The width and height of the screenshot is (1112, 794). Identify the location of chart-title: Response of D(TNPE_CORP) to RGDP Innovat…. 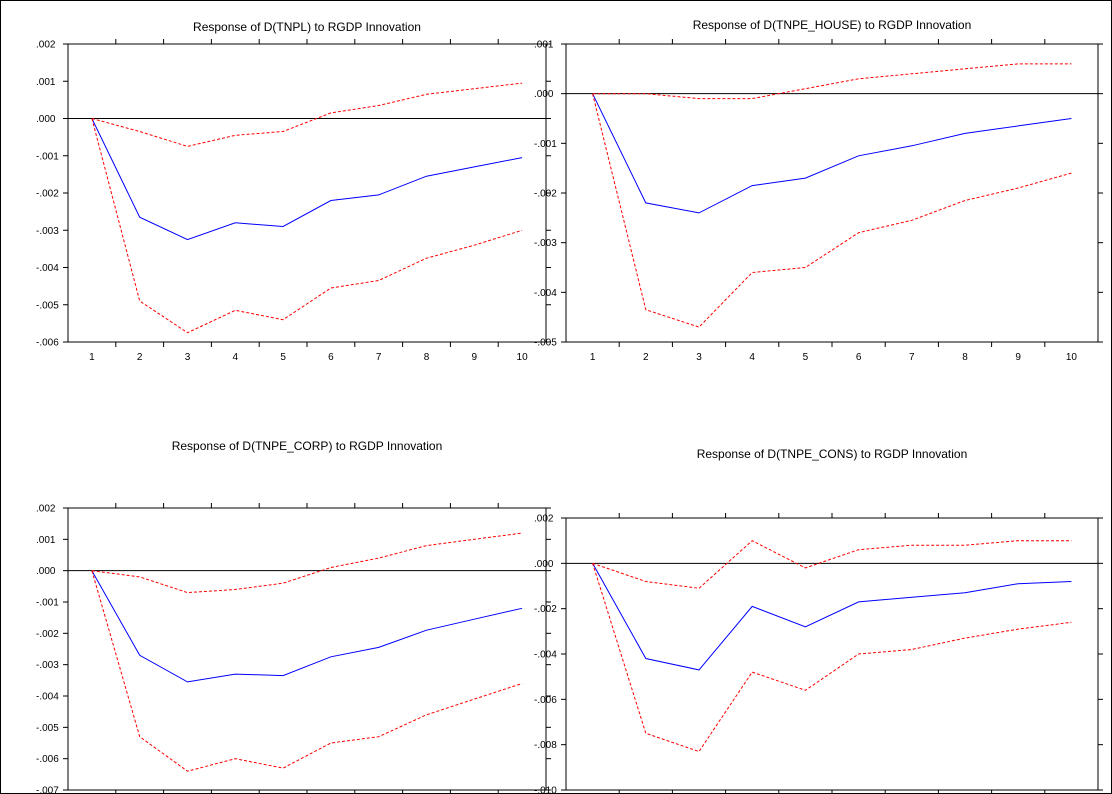
(307, 446).